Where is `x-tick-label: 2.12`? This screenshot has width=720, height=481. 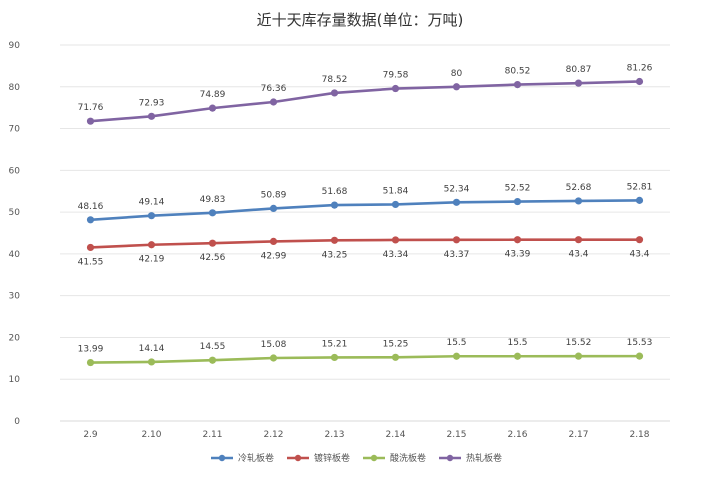 x-tick-label: 2.12 is located at coordinates (273, 435).